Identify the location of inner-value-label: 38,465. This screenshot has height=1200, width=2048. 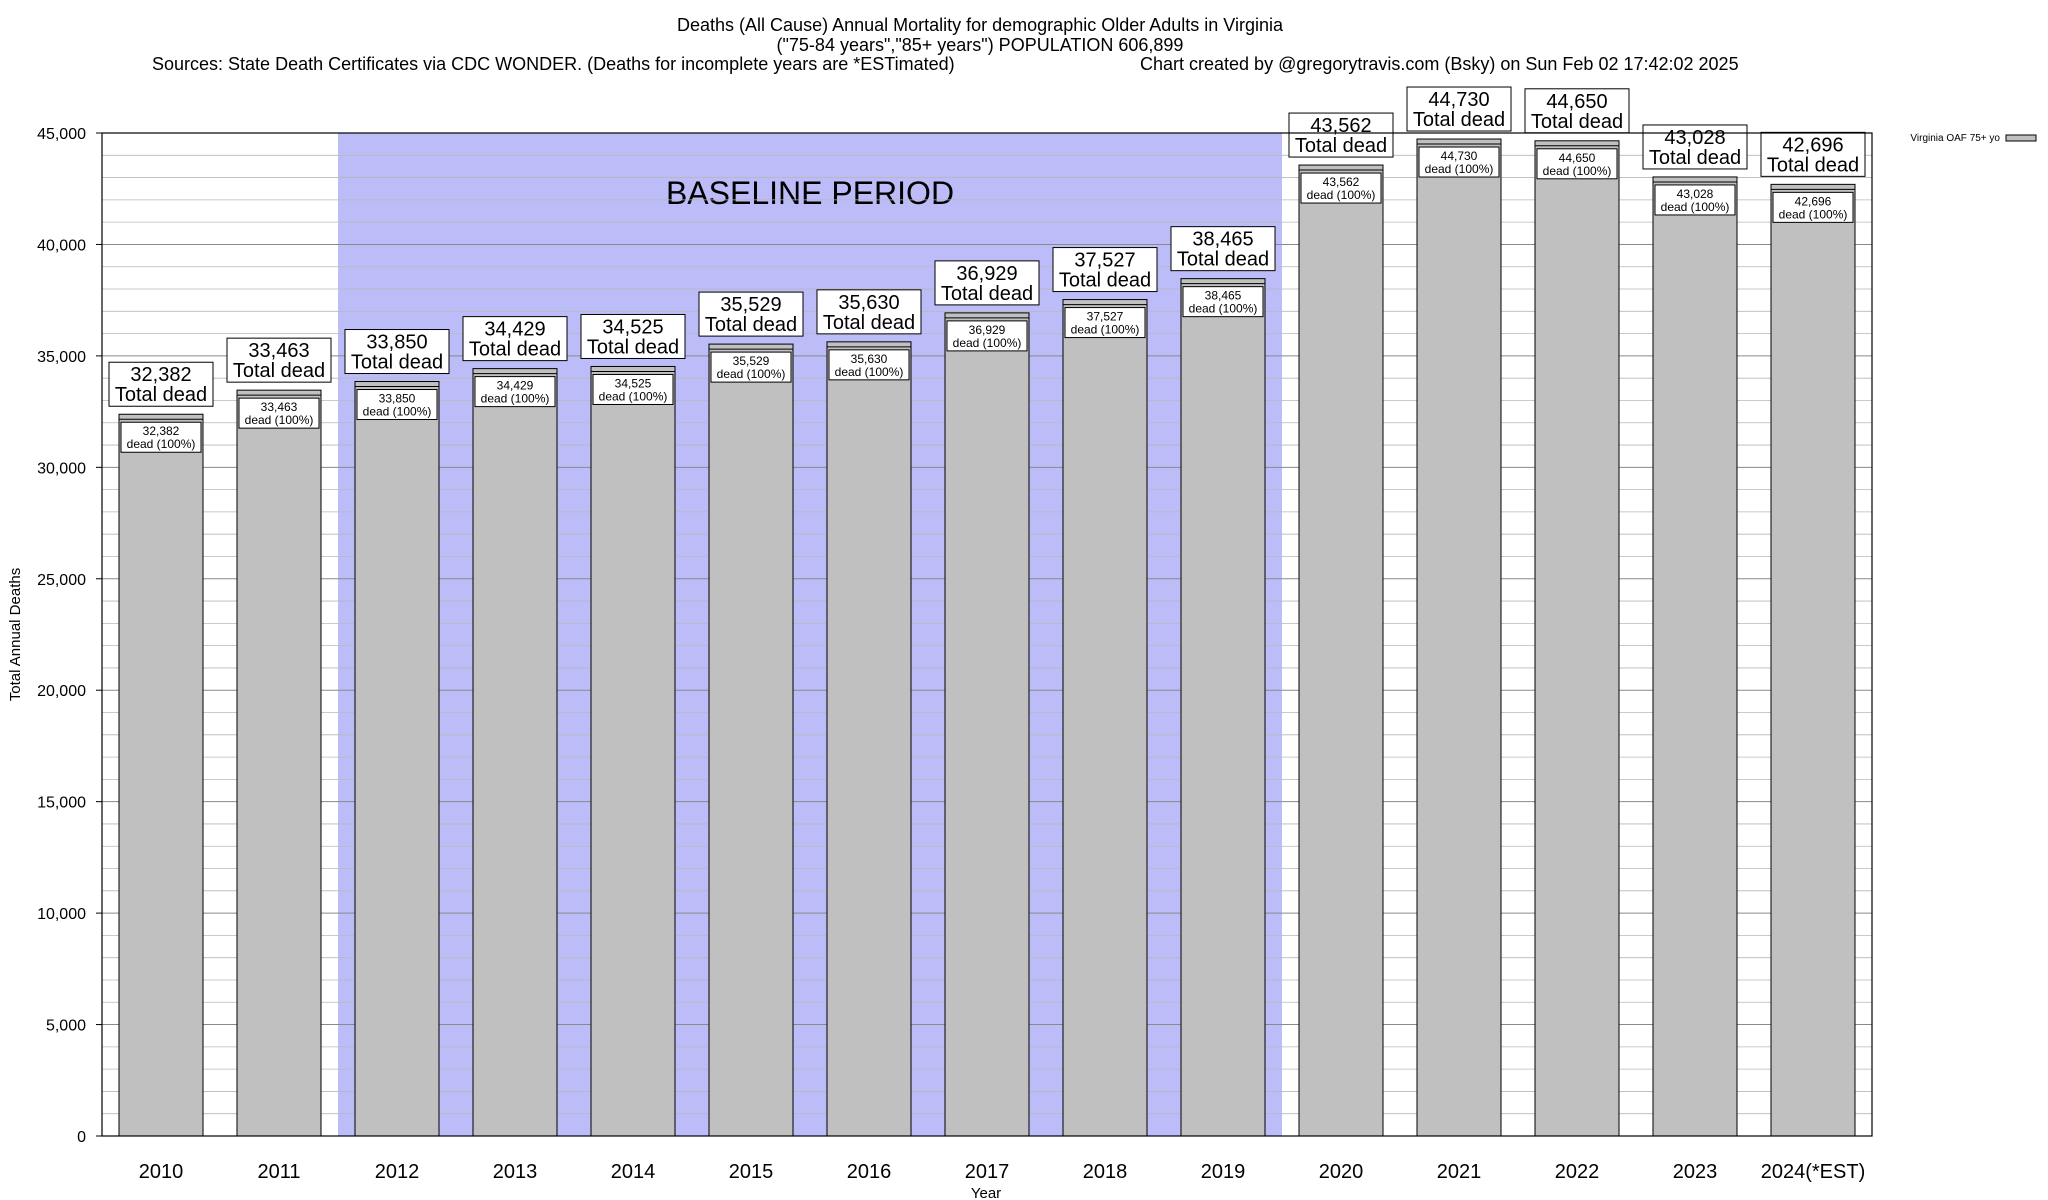
(1223, 296).